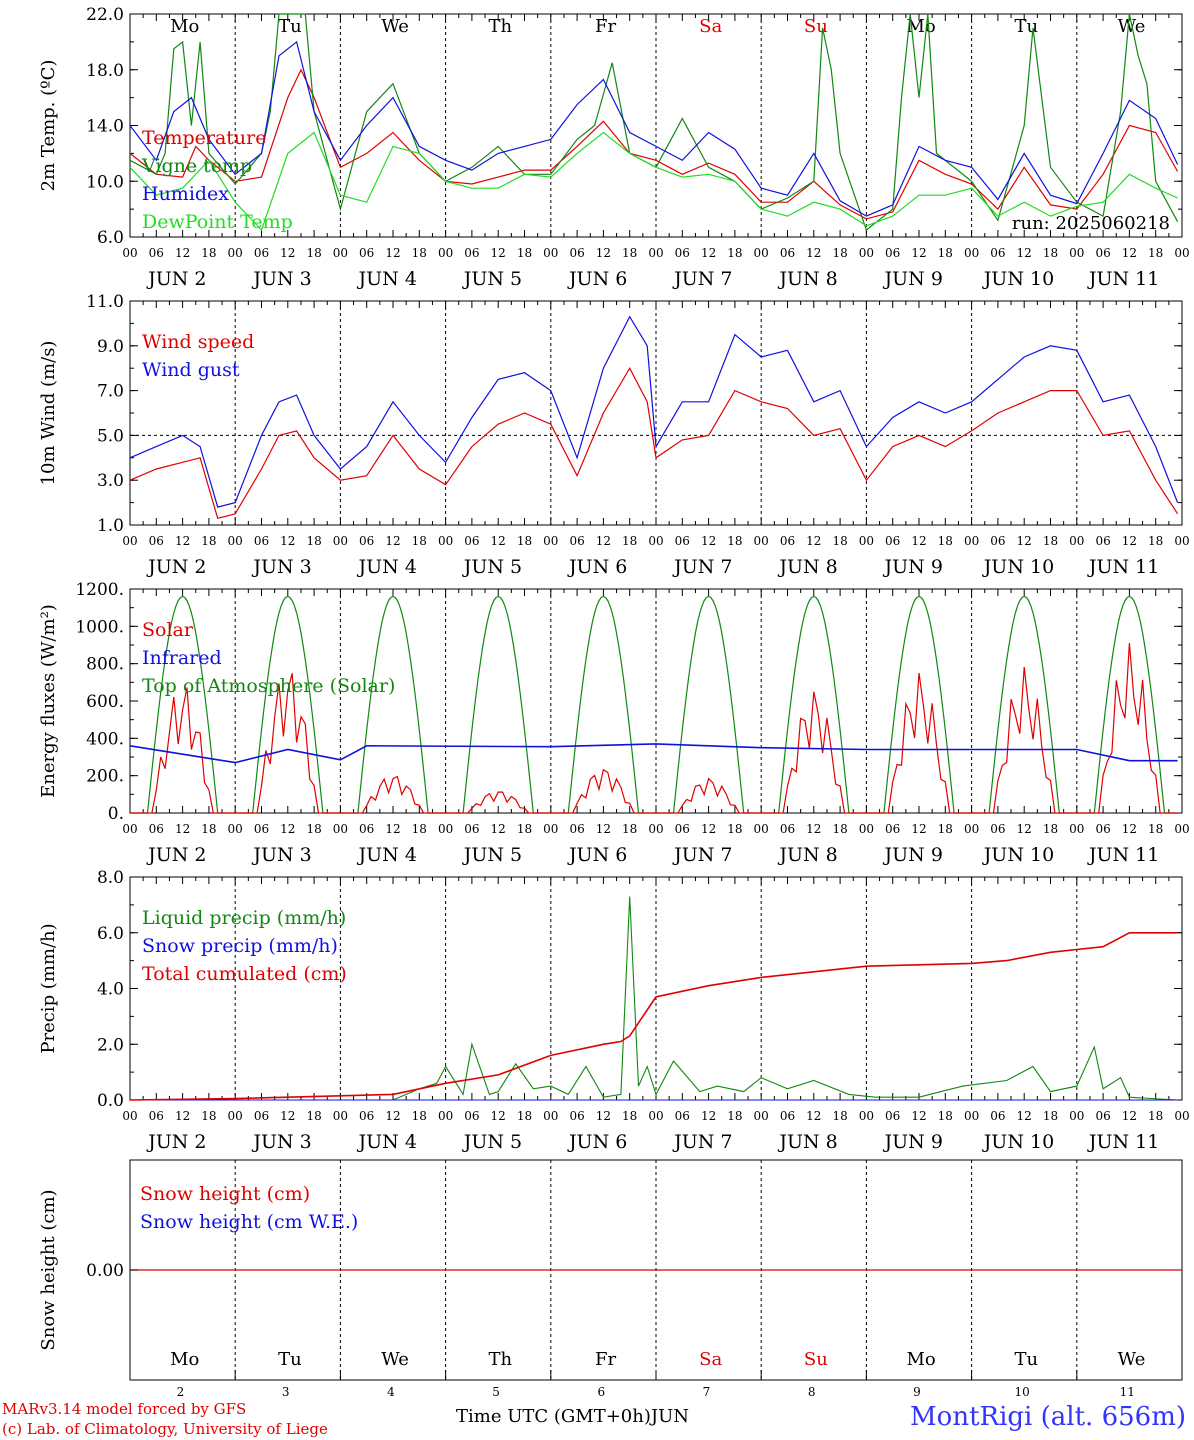 Image resolution: width=1194 pixels, height=1440 pixels. What do you see at coordinates (204, 138) in the screenshot?
I see `legend-entry: Temperature` at bounding box center [204, 138].